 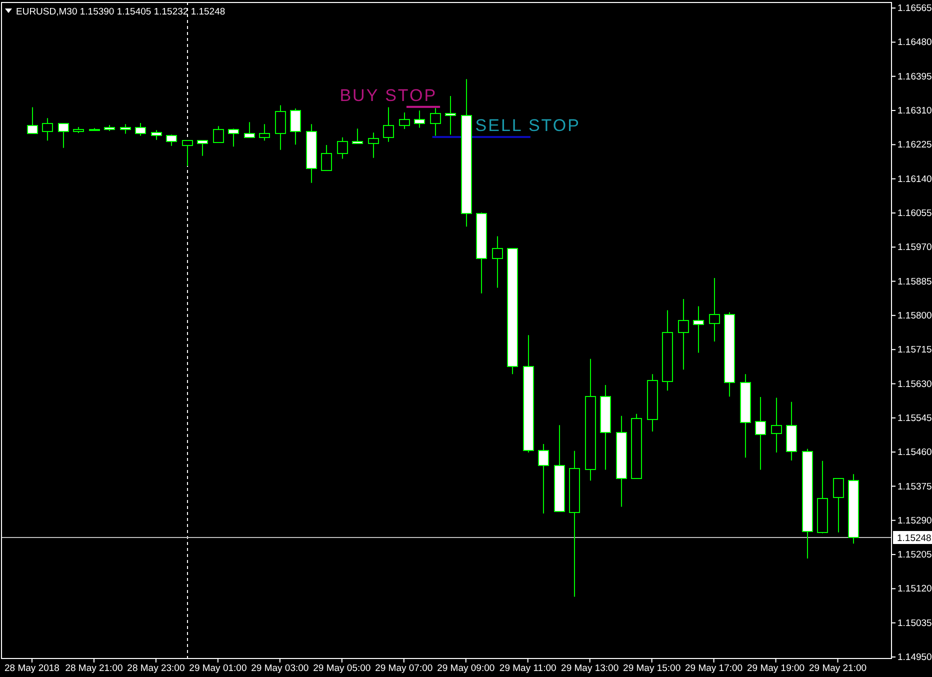 I want to click on y-tick-label: 1.15630, so click(x=915, y=384).